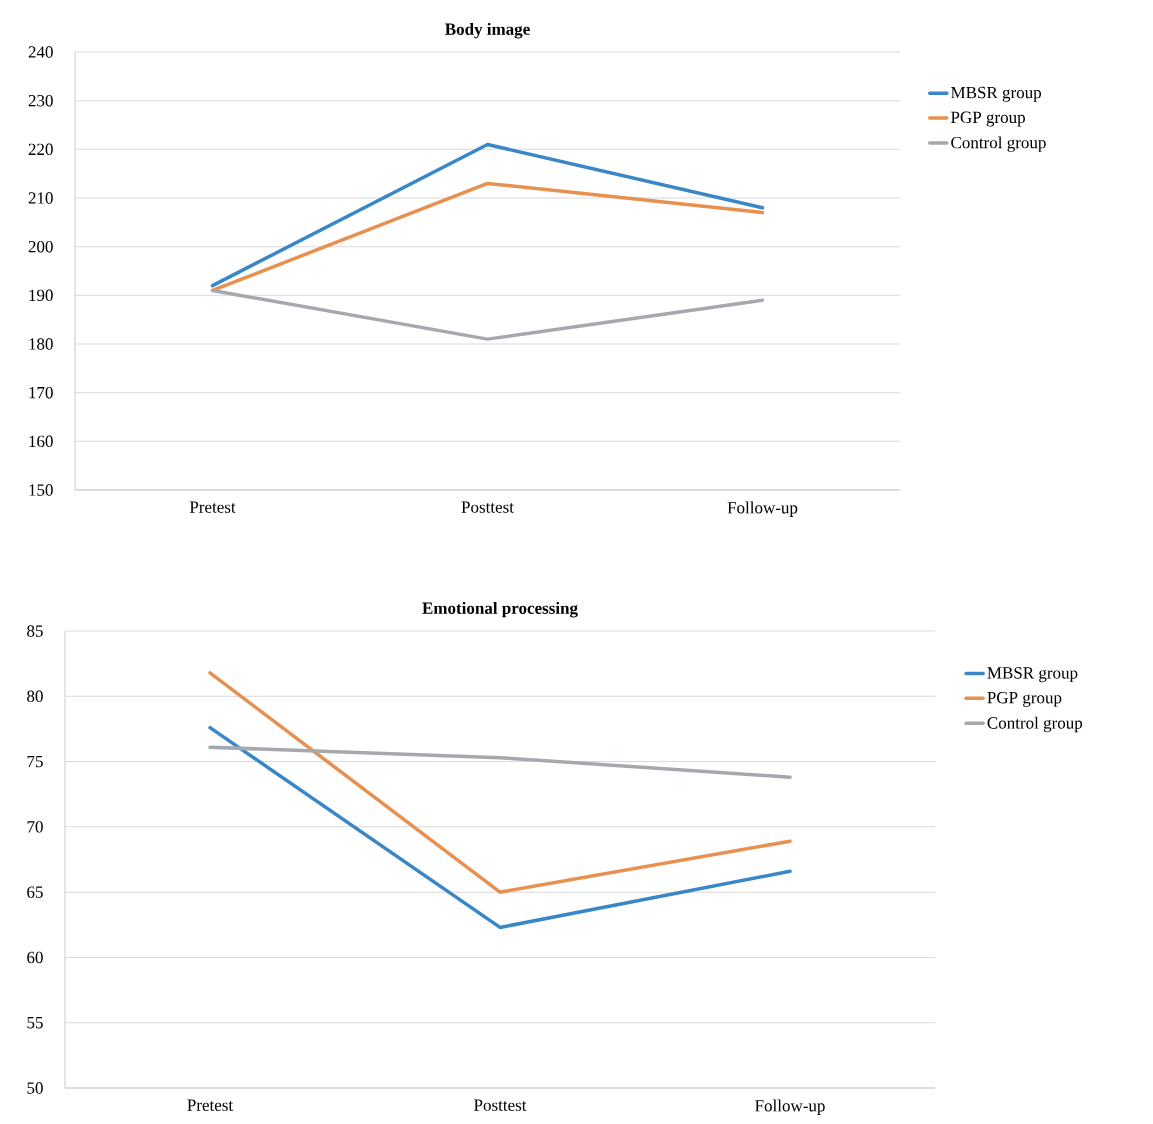 Image resolution: width=1153 pixels, height=1124 pixels. What do you see at coordinates (35, 1023) in the screenshot?
I see `y-tick-label: 55` at bounding box center [35, 1023].